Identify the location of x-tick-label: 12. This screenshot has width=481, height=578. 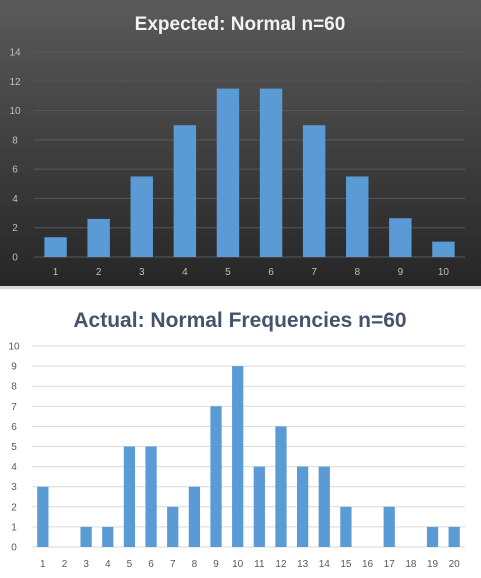
(281, 564).